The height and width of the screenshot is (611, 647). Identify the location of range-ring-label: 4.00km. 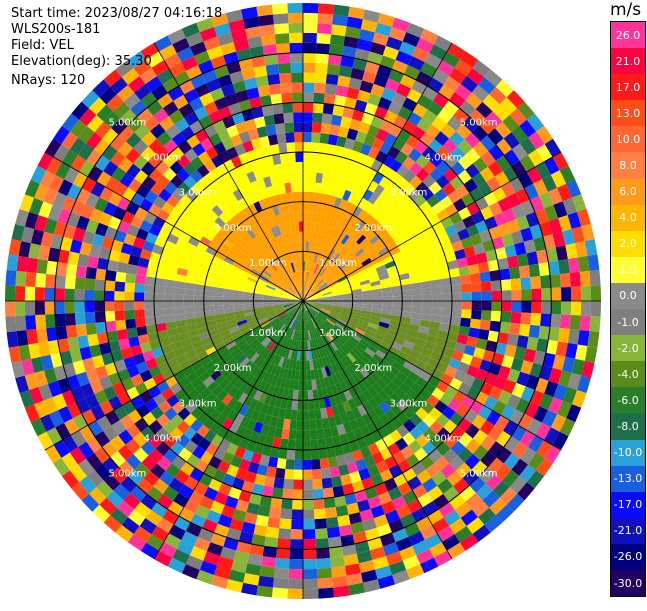
(444, 158).